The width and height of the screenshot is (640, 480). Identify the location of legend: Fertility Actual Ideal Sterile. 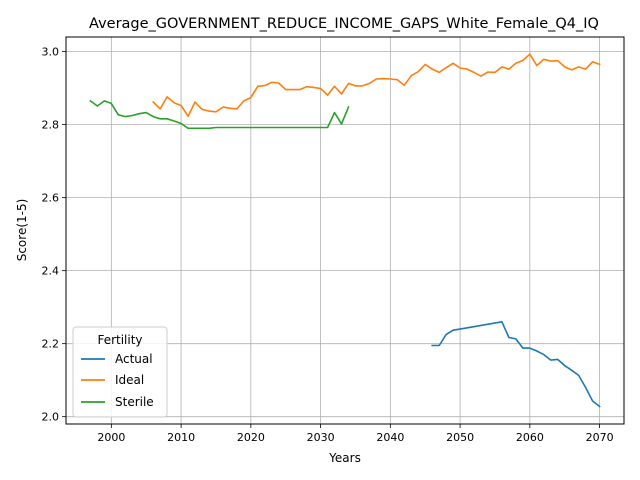
(120, 372).